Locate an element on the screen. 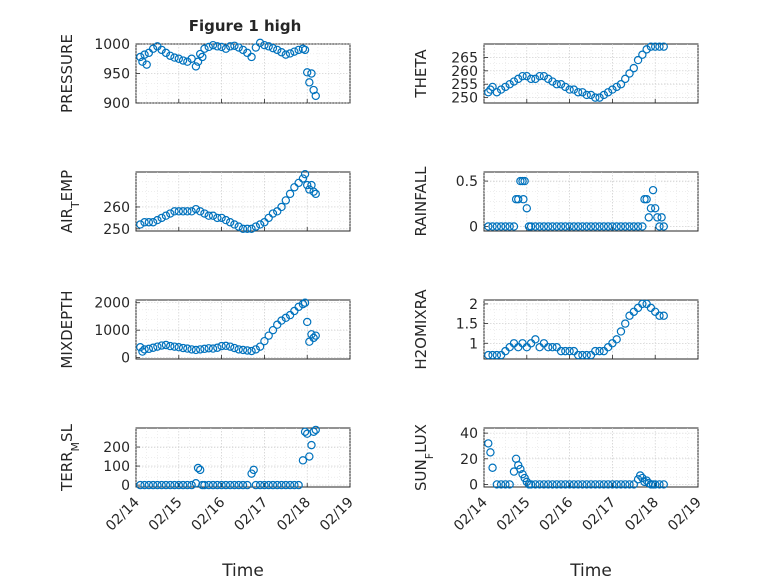  y-tick-label: 20 is located at coordinates (469, 460).